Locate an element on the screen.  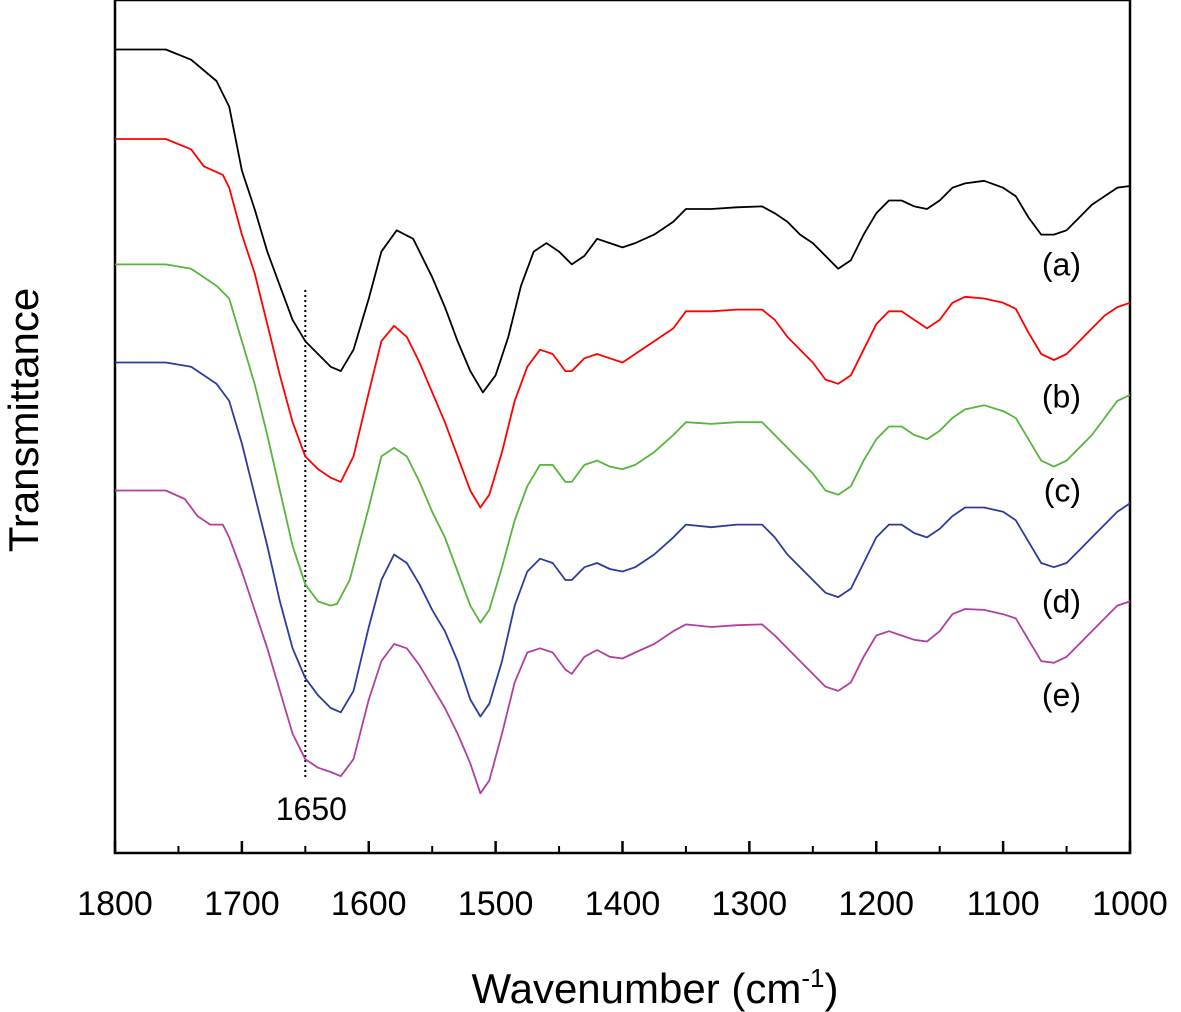
series-label-3: (d) is located at coordinates (1061, 601).